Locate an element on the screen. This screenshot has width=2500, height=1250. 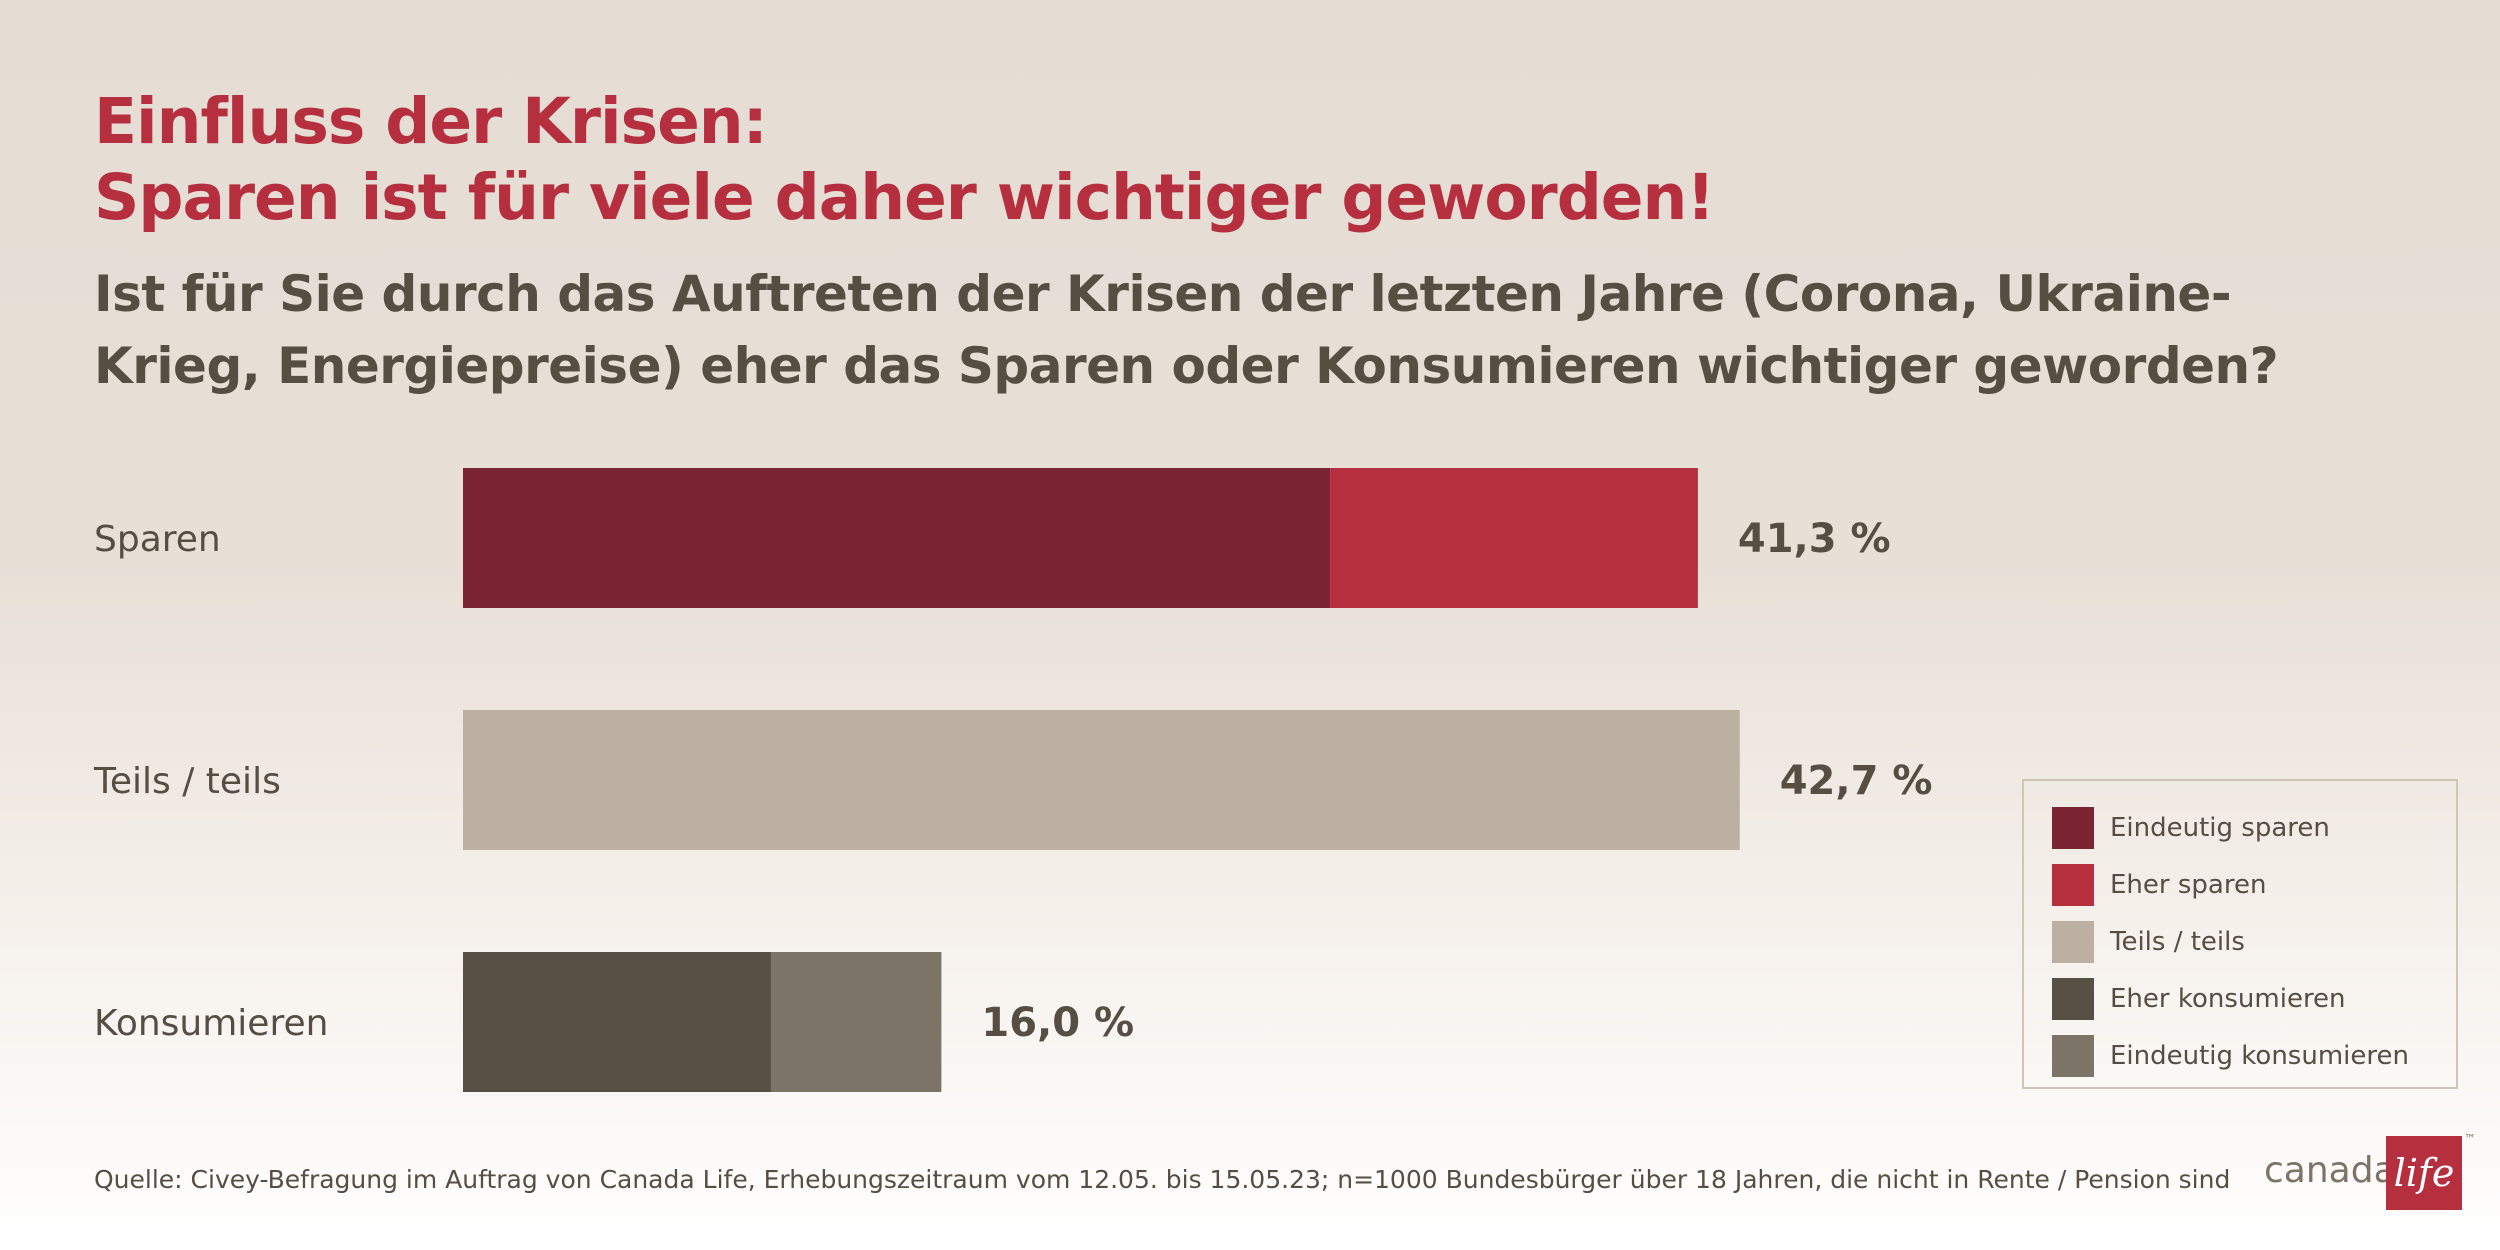
total-label-teils-teils: 42,7 % is located at coordinates (1856, 781).